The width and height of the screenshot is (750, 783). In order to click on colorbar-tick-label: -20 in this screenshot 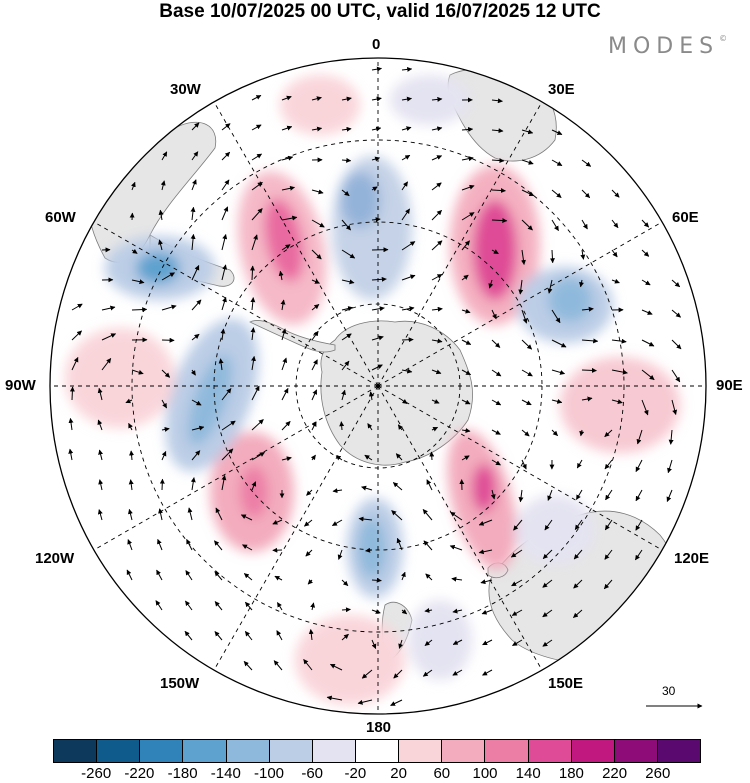, I will do `click(355, 773)`.